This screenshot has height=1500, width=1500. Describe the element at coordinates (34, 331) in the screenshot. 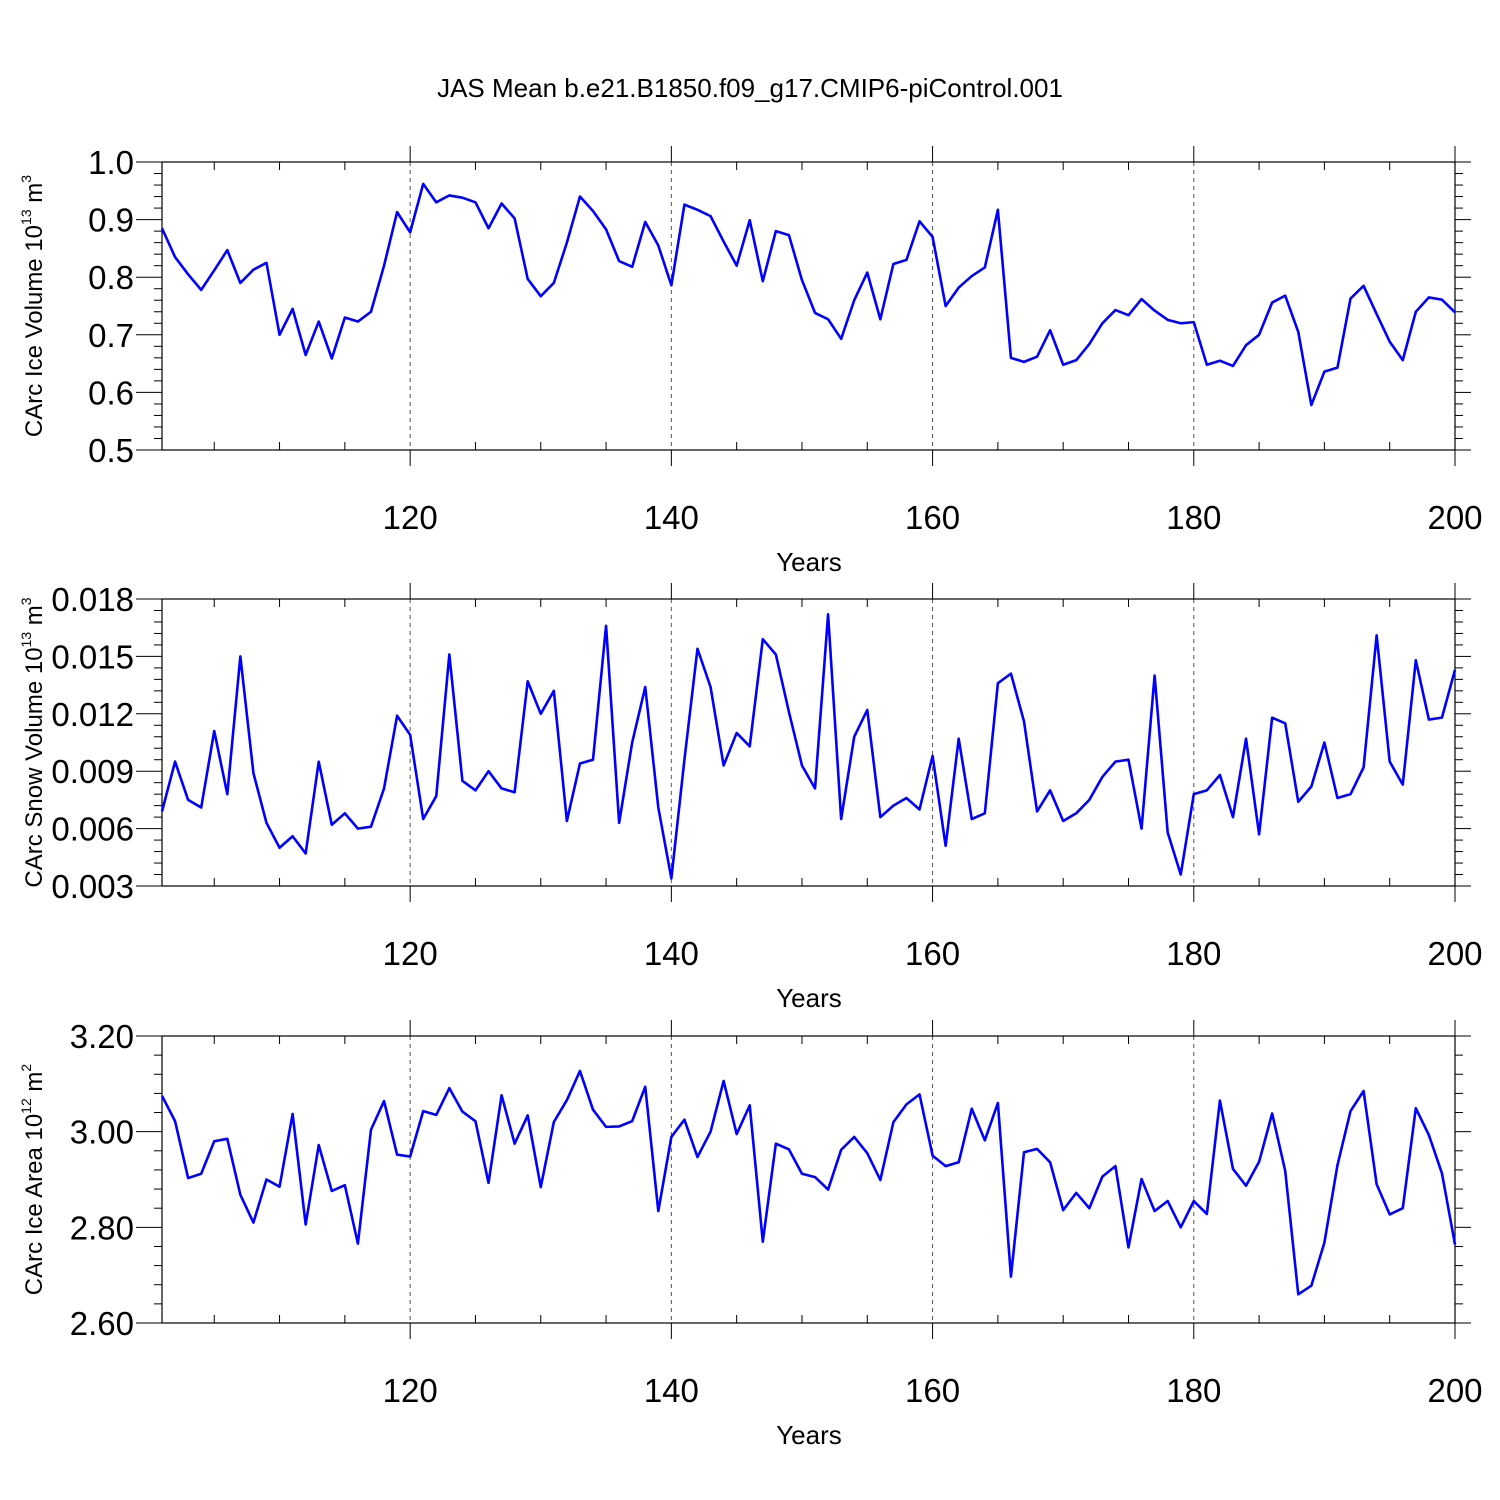

I see `y-axis-label-text: CArc Ice Volume 10` at that location.